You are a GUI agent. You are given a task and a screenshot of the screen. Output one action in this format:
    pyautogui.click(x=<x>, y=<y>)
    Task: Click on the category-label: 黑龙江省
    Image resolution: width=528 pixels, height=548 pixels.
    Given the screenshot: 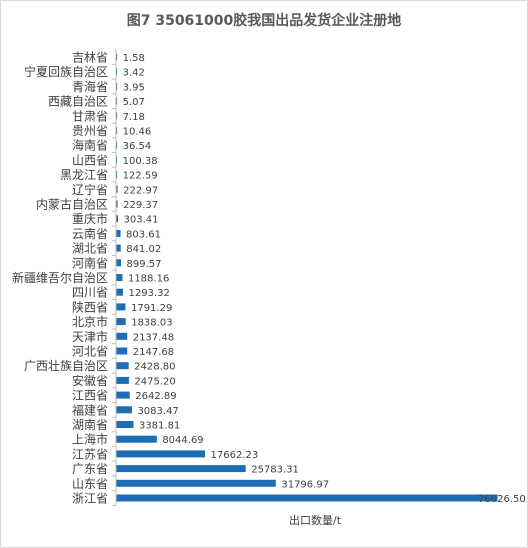 What is the action you would take?
    pyautogui.click(x=84, y=175)
    